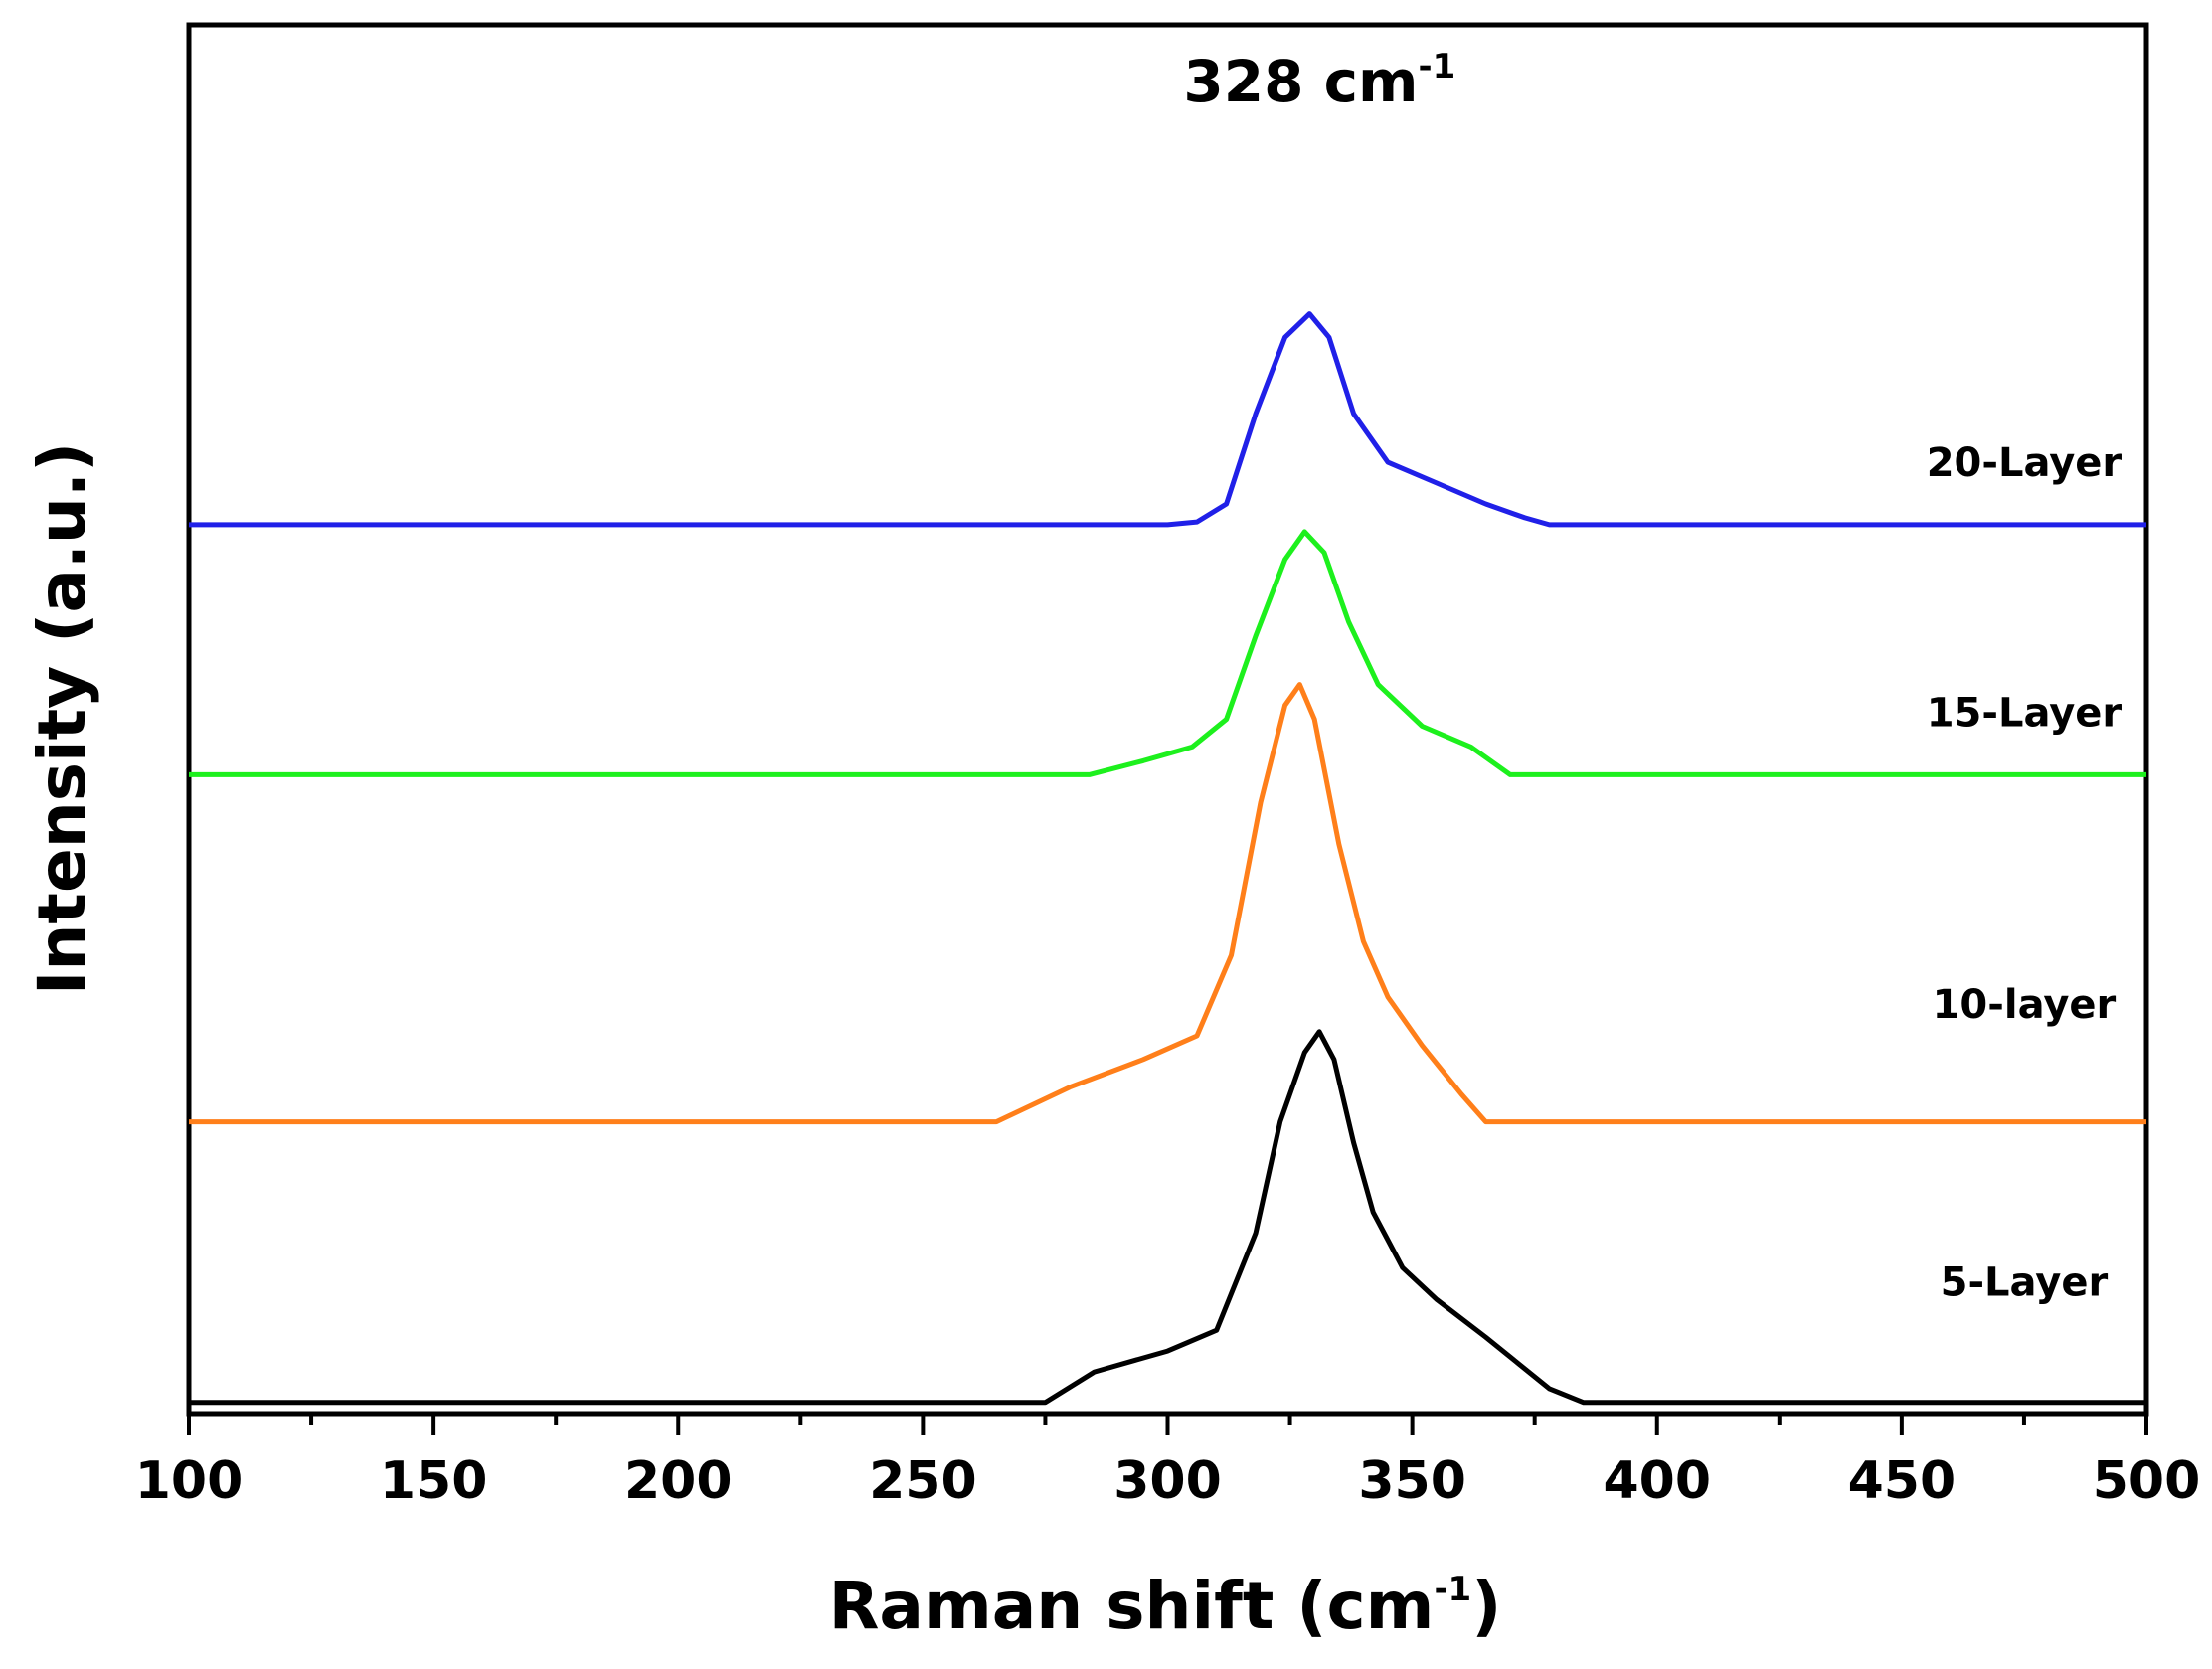  What do you see at coordinates (62, 718) in the screenshot?
I see `y-axis-title: Intensity (a.u.)` at bounding box center [62, 718].